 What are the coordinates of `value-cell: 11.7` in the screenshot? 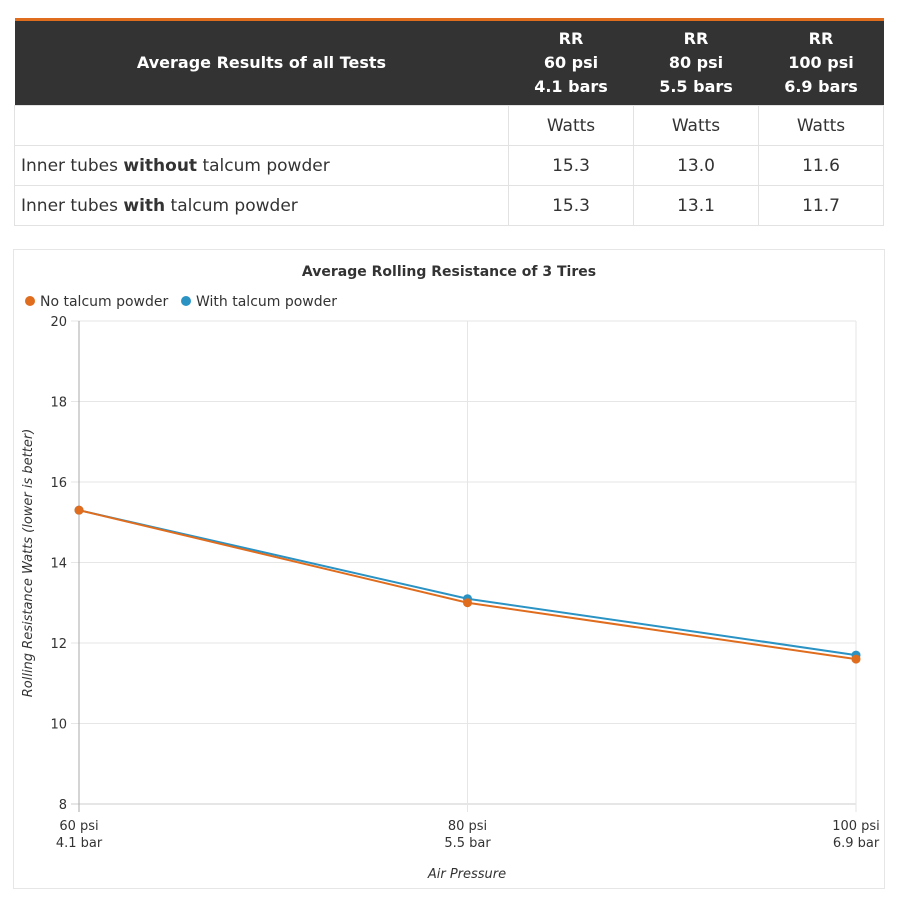 It's located at (821, 205).